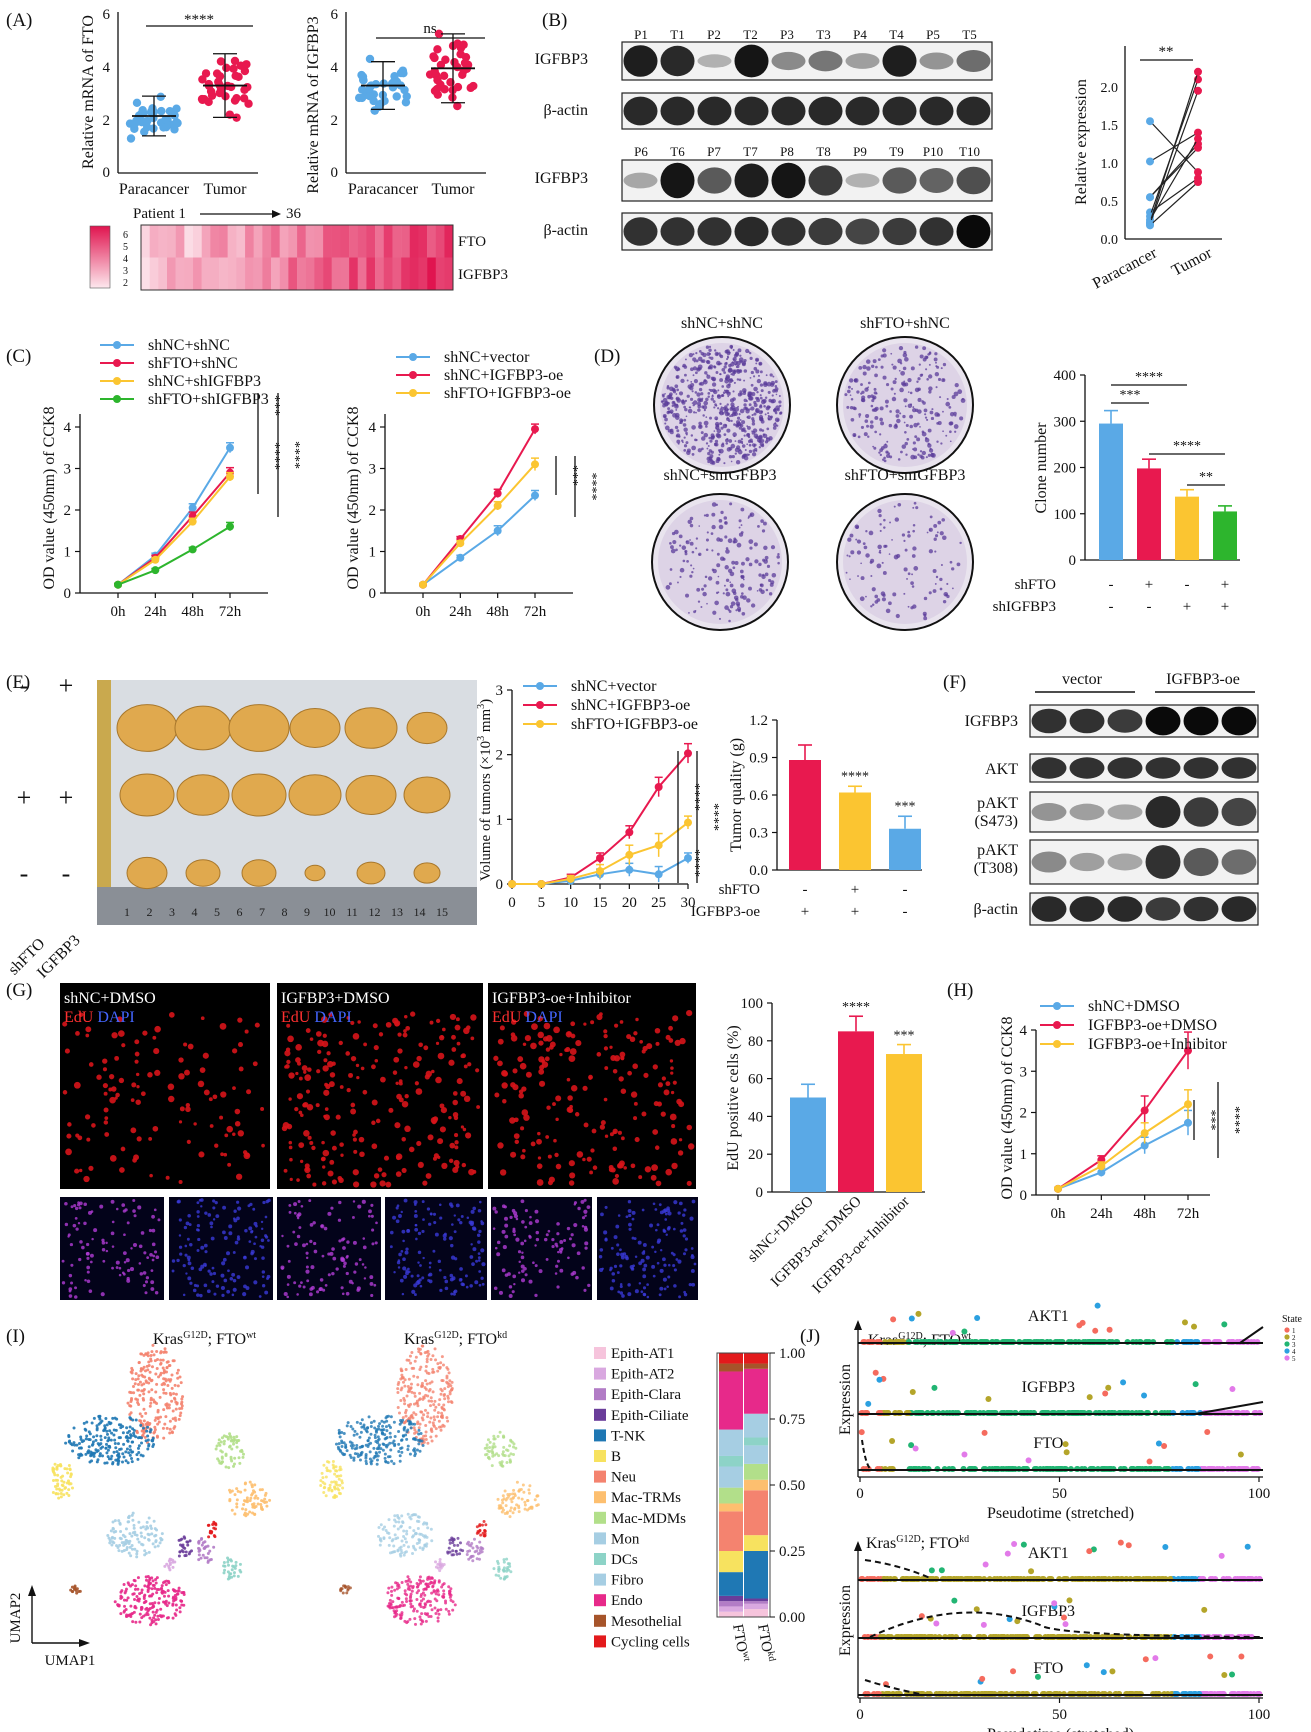 The width and height of the screenshot is (1311, 1732). Describe the element at coordinates (995, 909) in the screenshot. I see `f-row-label: β-actin` at that location.